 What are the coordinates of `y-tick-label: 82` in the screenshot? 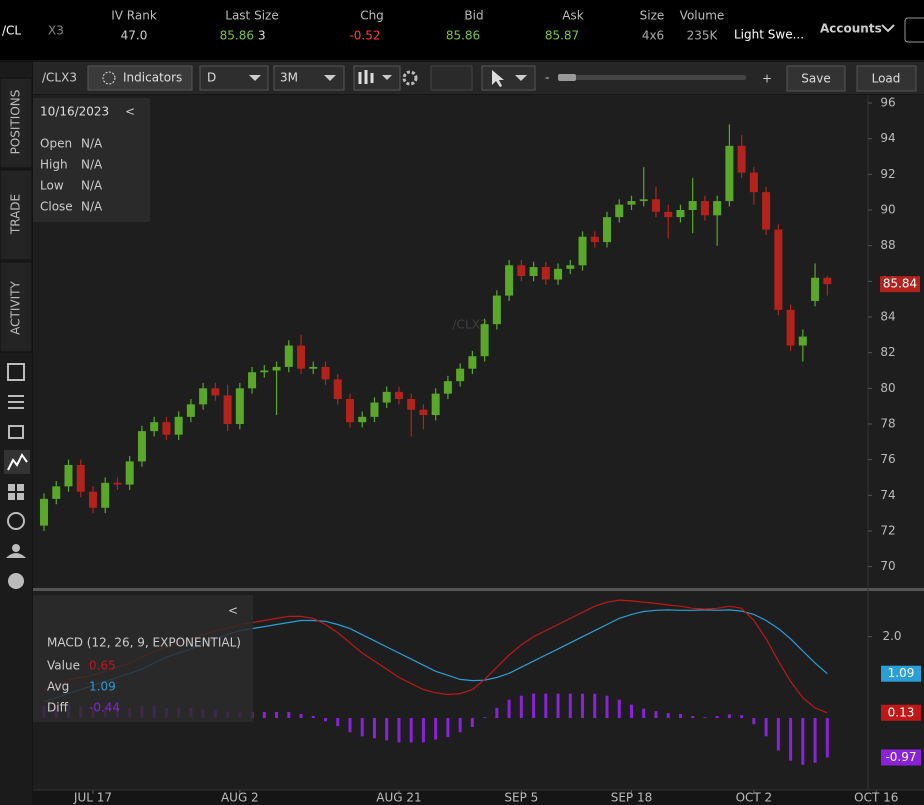 It's located at (887, 352).